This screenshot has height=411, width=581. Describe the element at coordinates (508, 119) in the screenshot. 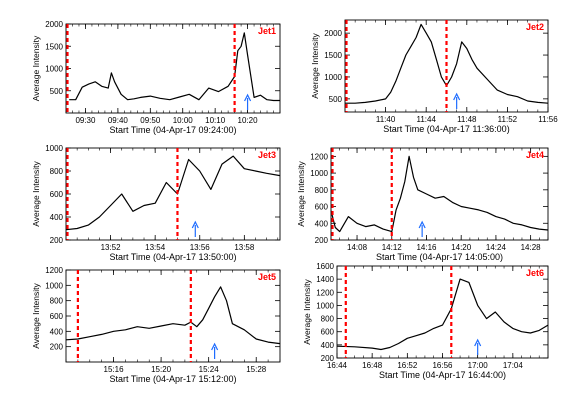

I see `panel-2-x-tick-label: 11:52` at that location.